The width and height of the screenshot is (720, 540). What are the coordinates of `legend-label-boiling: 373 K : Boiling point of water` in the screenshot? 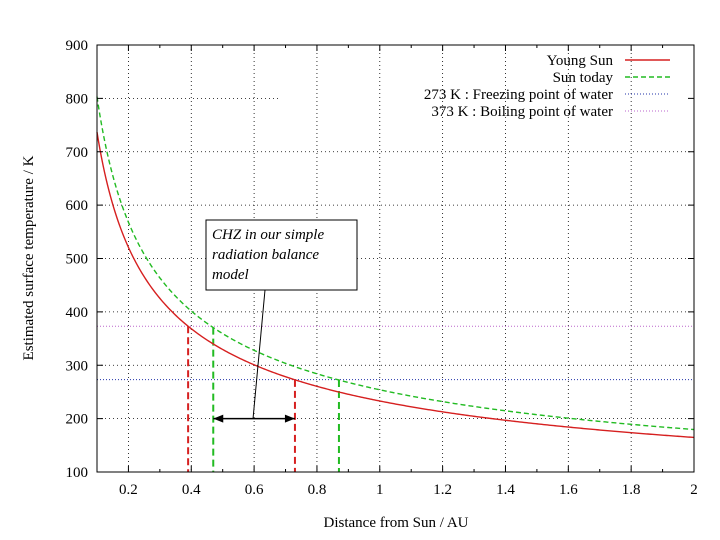 It's located at (522, 112).